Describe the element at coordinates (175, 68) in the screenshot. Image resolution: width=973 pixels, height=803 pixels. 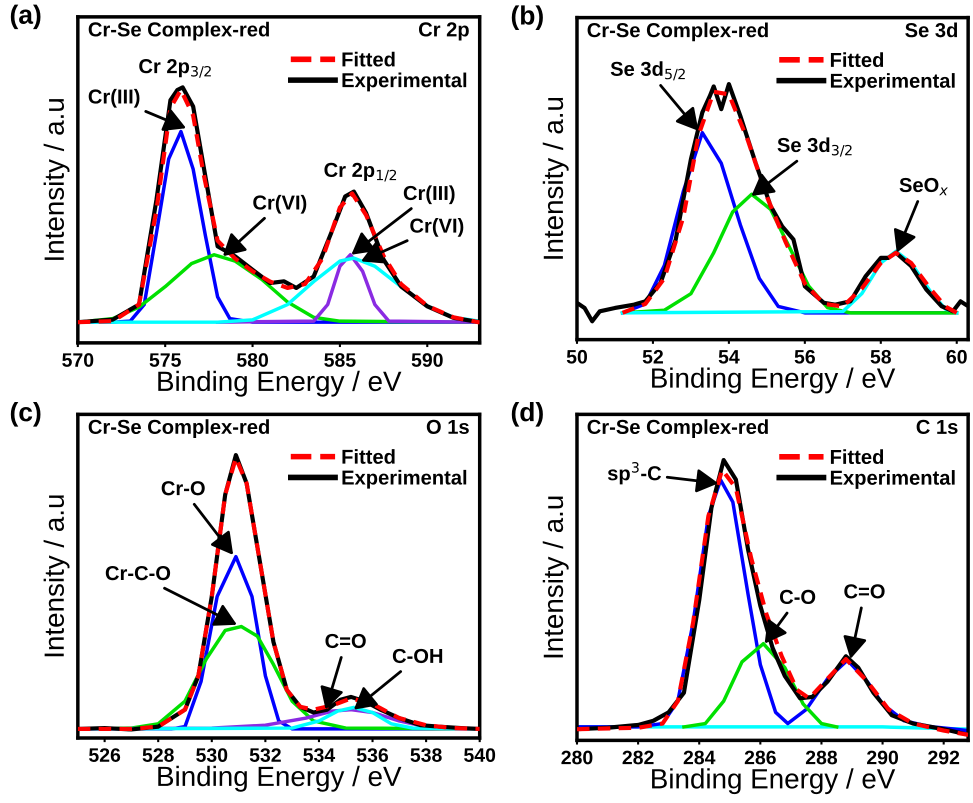
I see `annotation: Cr 2p$_{3/2}$` at that location.